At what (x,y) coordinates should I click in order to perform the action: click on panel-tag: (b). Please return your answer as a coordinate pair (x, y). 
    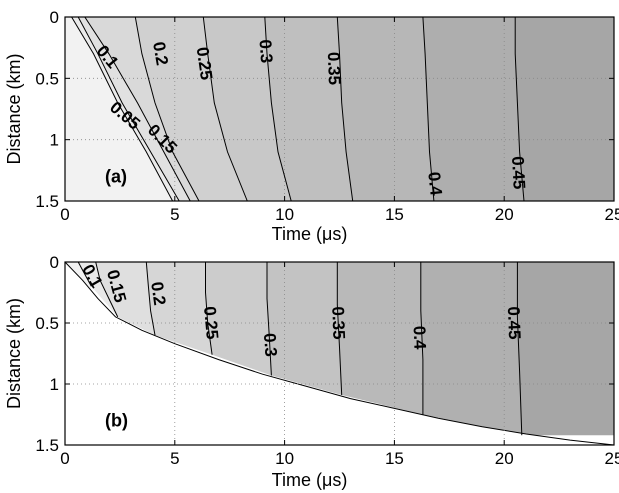
    Looking at the image, I should click on (116, 421).